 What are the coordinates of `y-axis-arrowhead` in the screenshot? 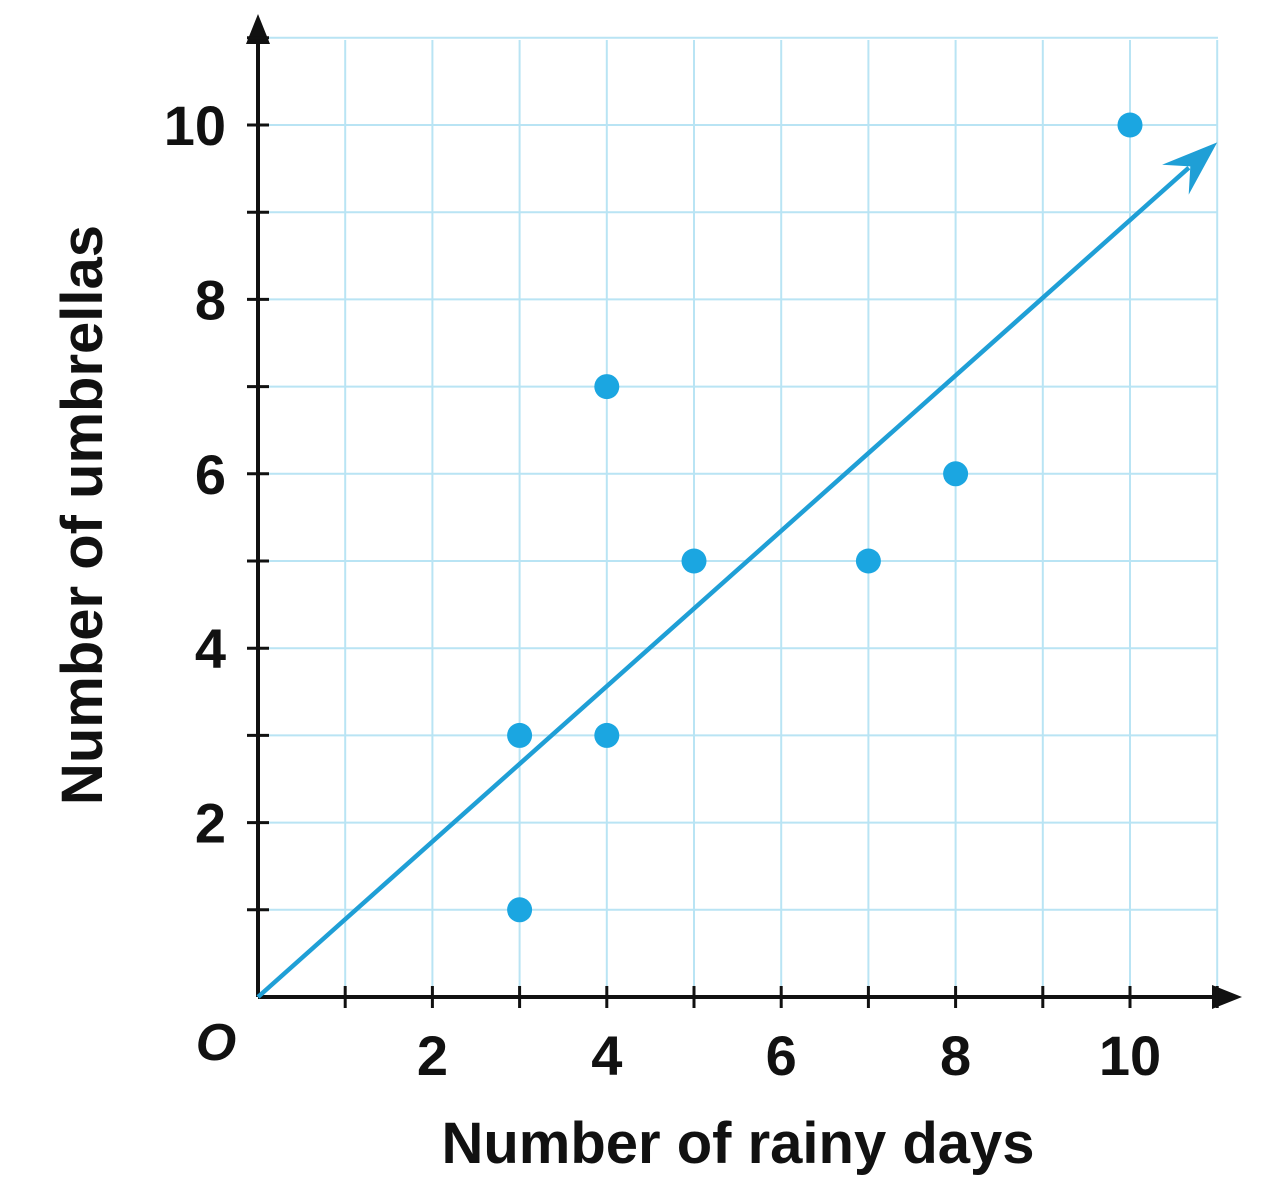 It's located at (258, 29).